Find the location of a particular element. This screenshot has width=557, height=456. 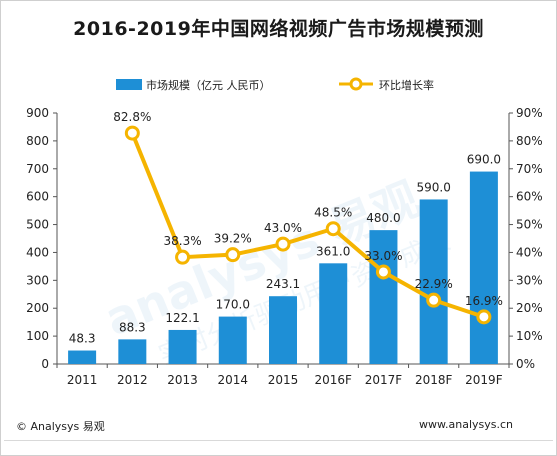

right-tick-label: 70% is located at coordinates (529, 169).